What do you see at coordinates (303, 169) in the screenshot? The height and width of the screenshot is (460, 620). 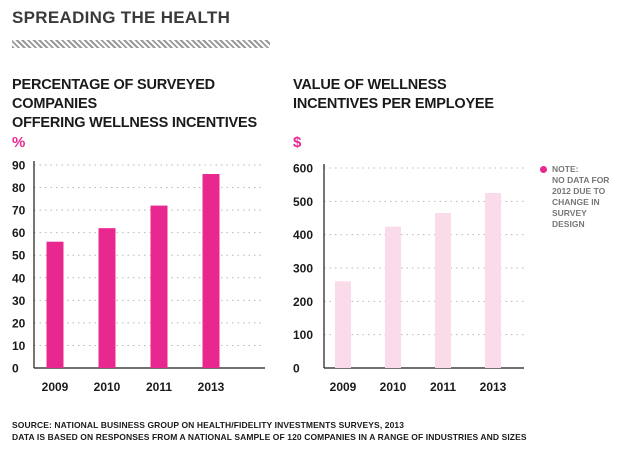 I see `y-tick-label: 600` at bounding box center [303, 169].